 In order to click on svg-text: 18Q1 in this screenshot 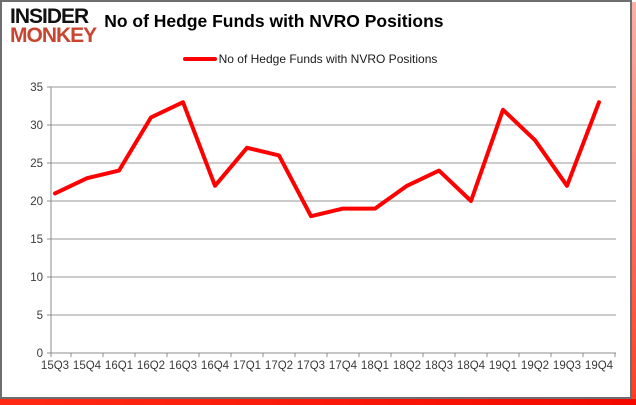, I will do `click(375, 366)`.